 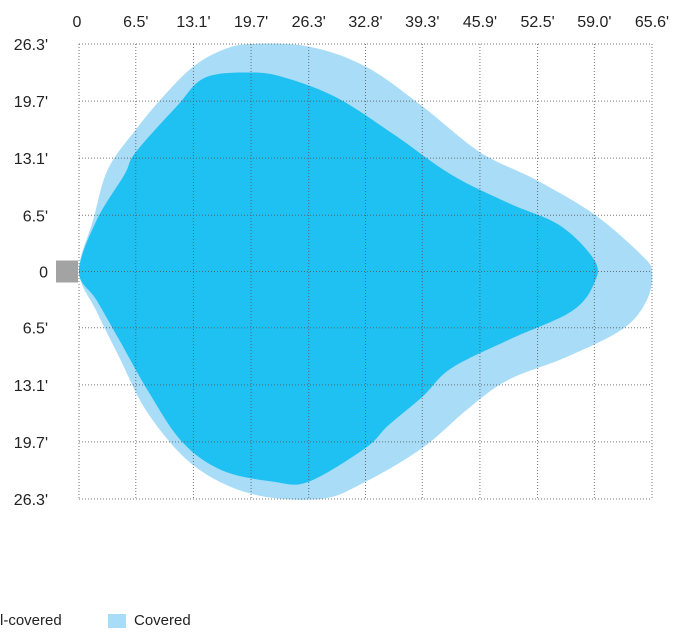 What do you see at coordinates (422, 22) in the screenshot?
I see `x-tick-label: 39.3'` at bounding box center [422, 22].